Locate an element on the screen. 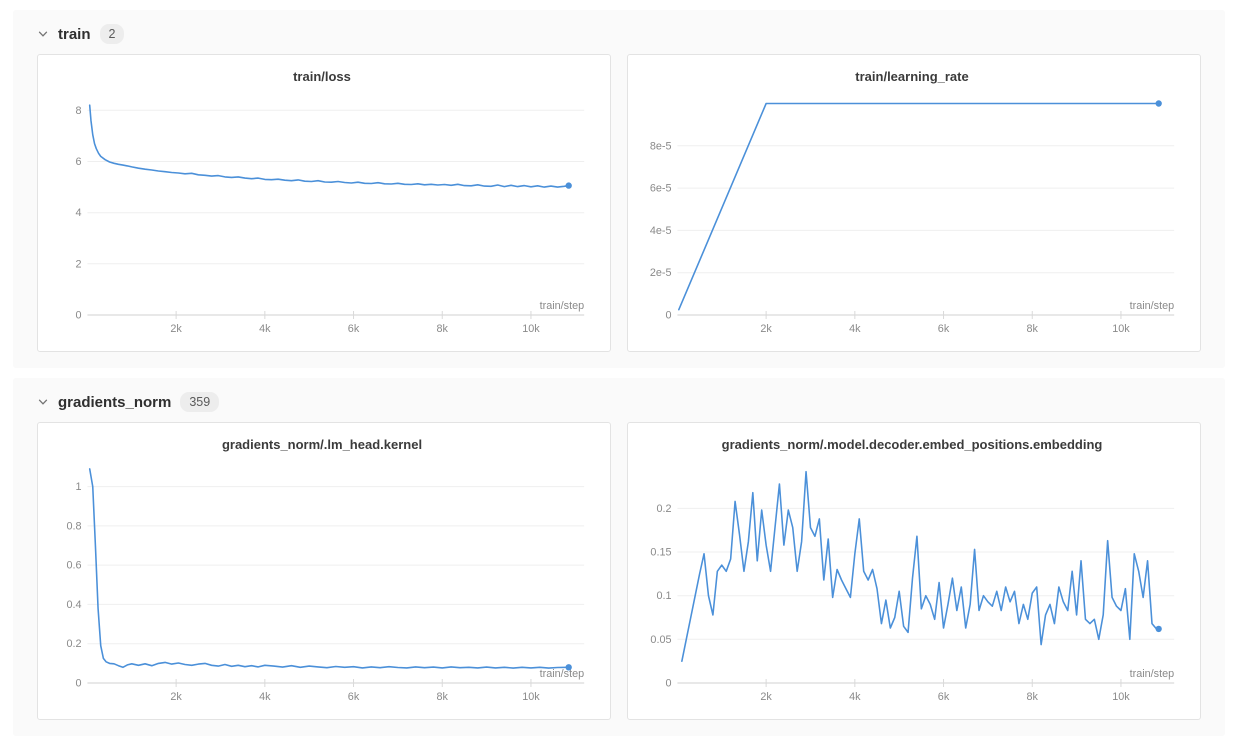  chart-title: gradients_norm/.lm_head.kernel is located at coordinates (322, 444).